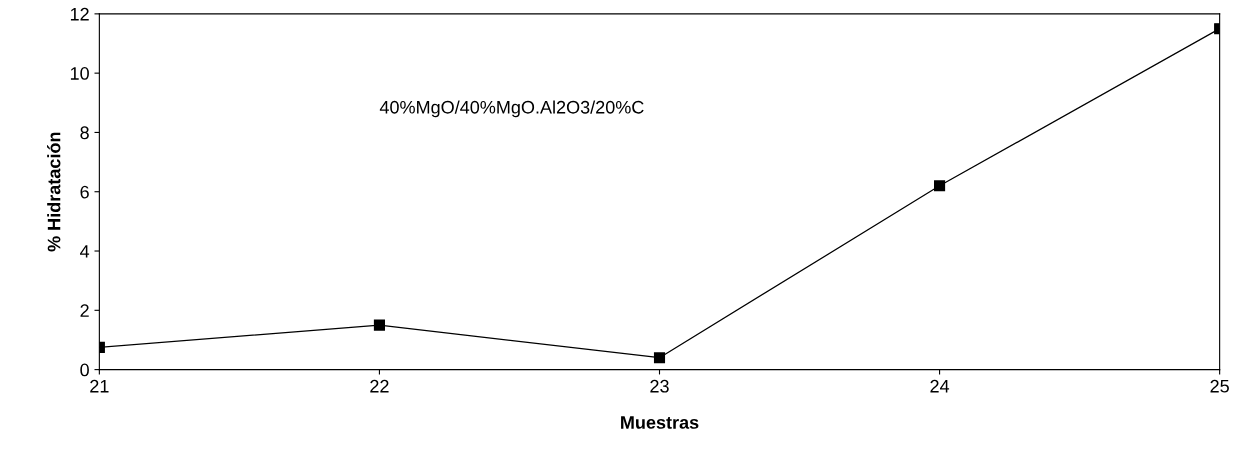 This screenshot has height=462, width=1242. What do you see at coordinates (85, 251) in the screenshot?
I see `y-tick-label: 4` at bounding box center [85, 251].